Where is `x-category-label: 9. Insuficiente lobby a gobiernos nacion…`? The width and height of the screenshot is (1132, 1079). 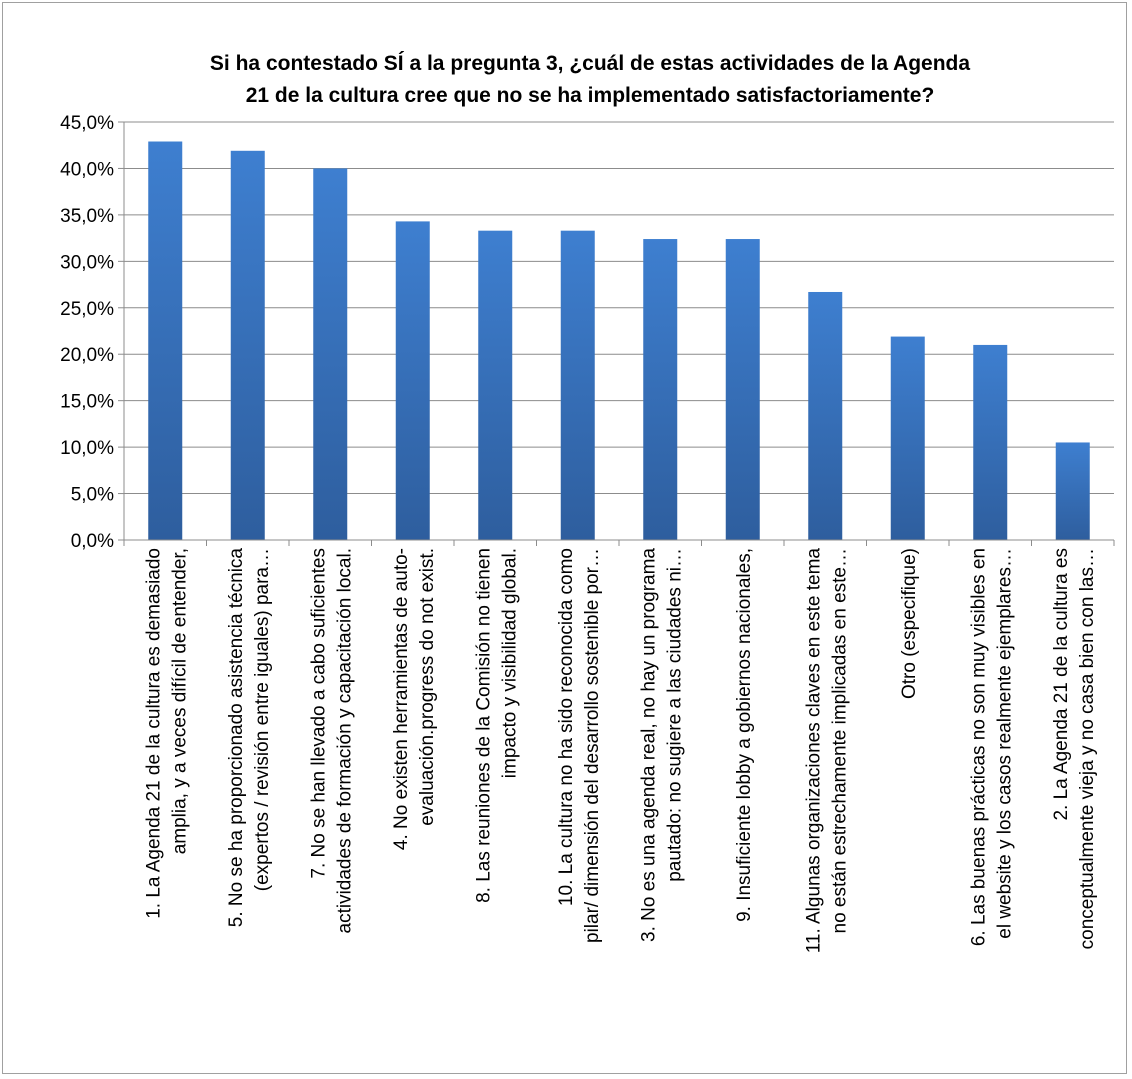 x-category-label: 9. Insuficiente lobby a gobiernos nacion… is located at coordinates (744, 735).